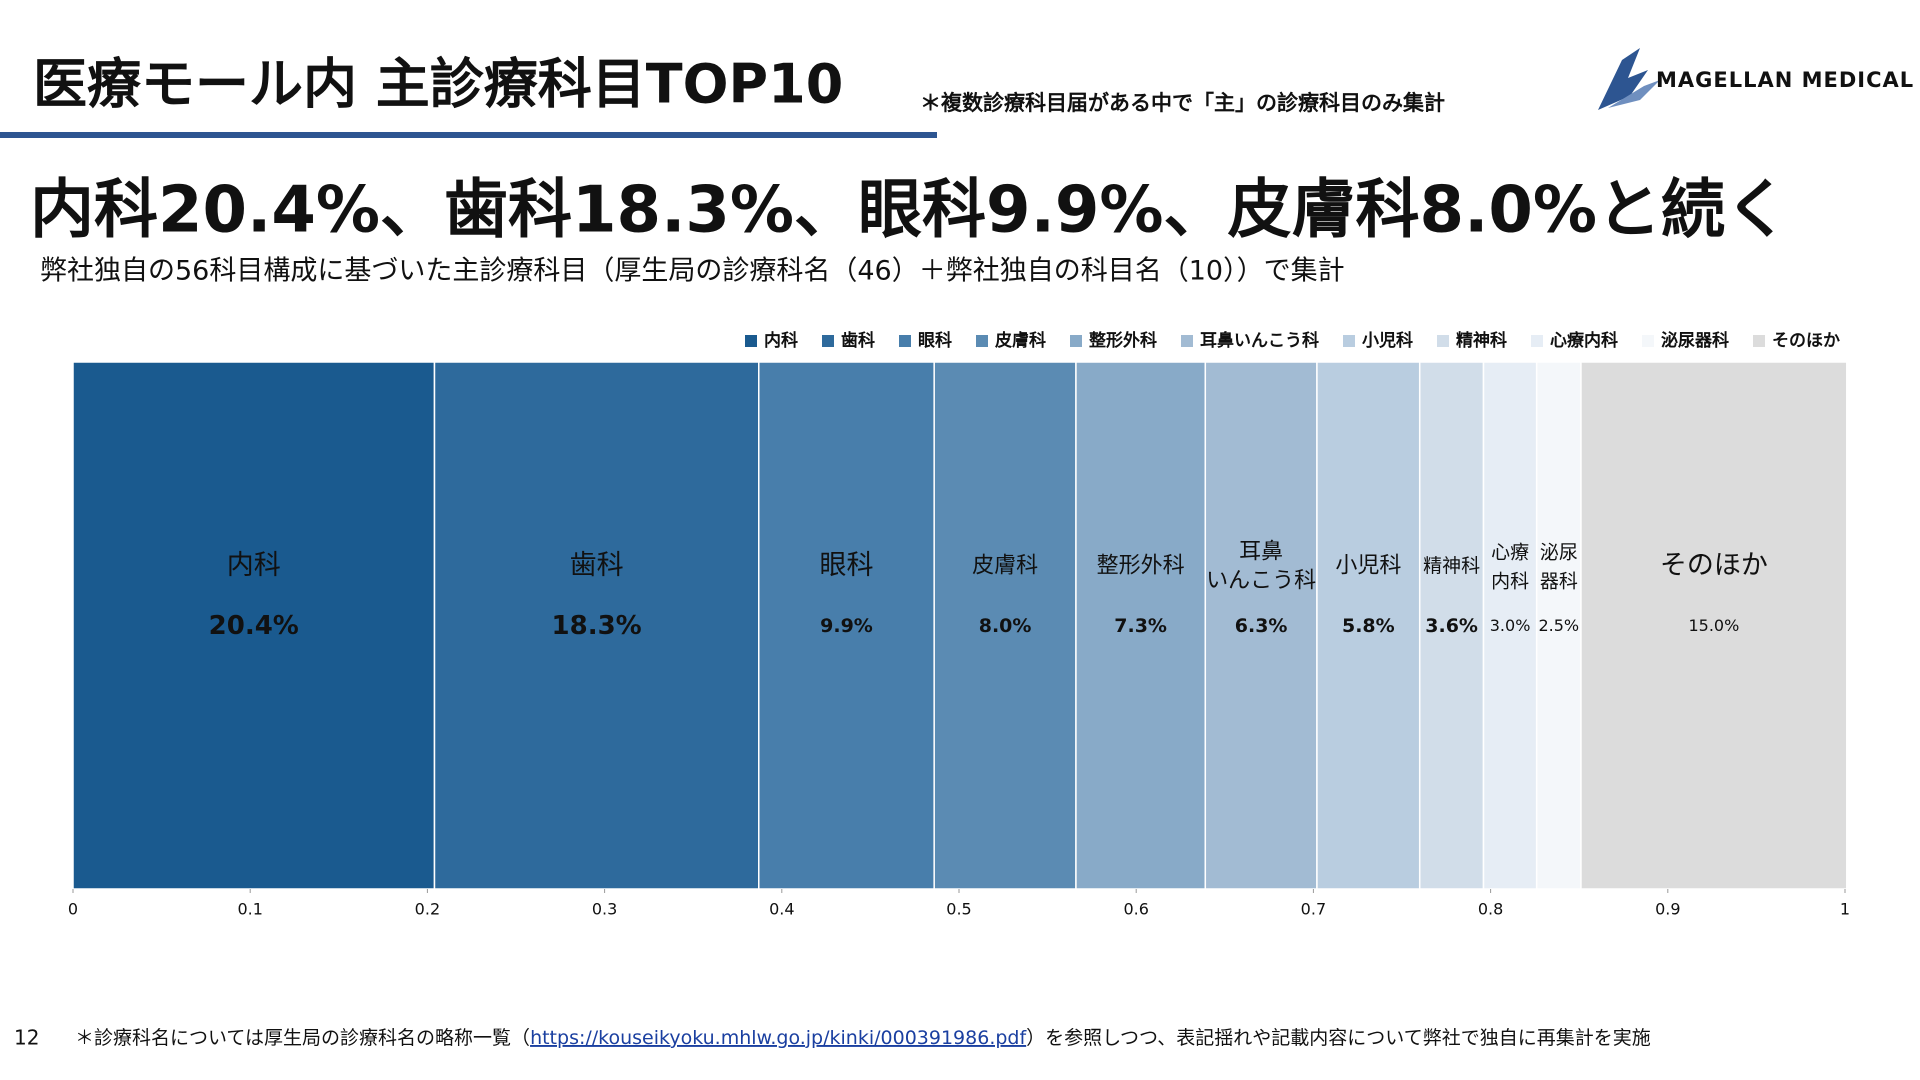  I want to click on logo-text: MAGELLAN MEDICAL, so click(1785, 80).